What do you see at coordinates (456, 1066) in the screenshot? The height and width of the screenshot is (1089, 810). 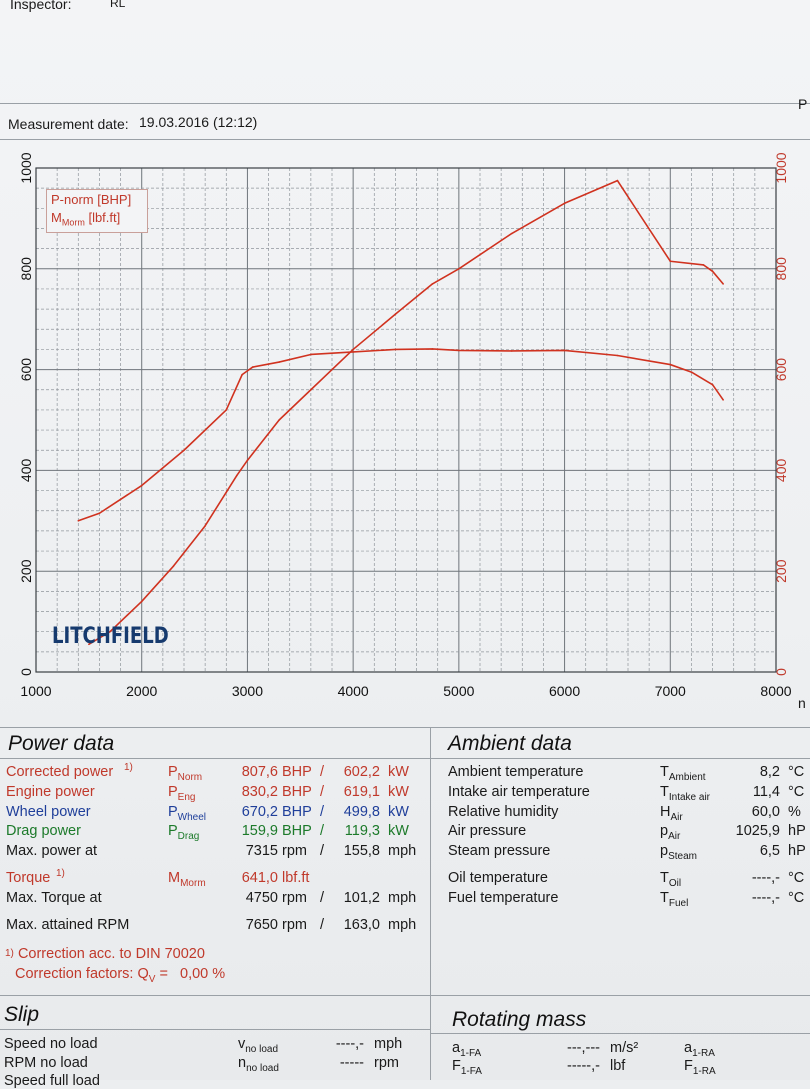 I see `rotating-mass-symbol-symbol: F` at bounding box center [456, 1066].